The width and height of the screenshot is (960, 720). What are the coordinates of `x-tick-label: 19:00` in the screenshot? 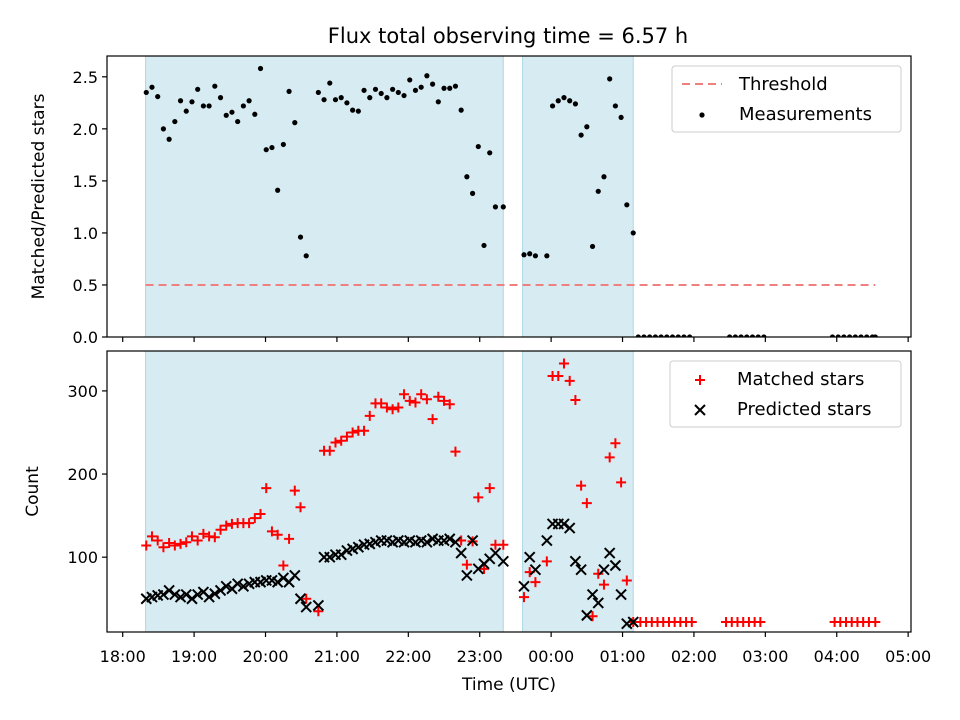 It's located at (194, 656).